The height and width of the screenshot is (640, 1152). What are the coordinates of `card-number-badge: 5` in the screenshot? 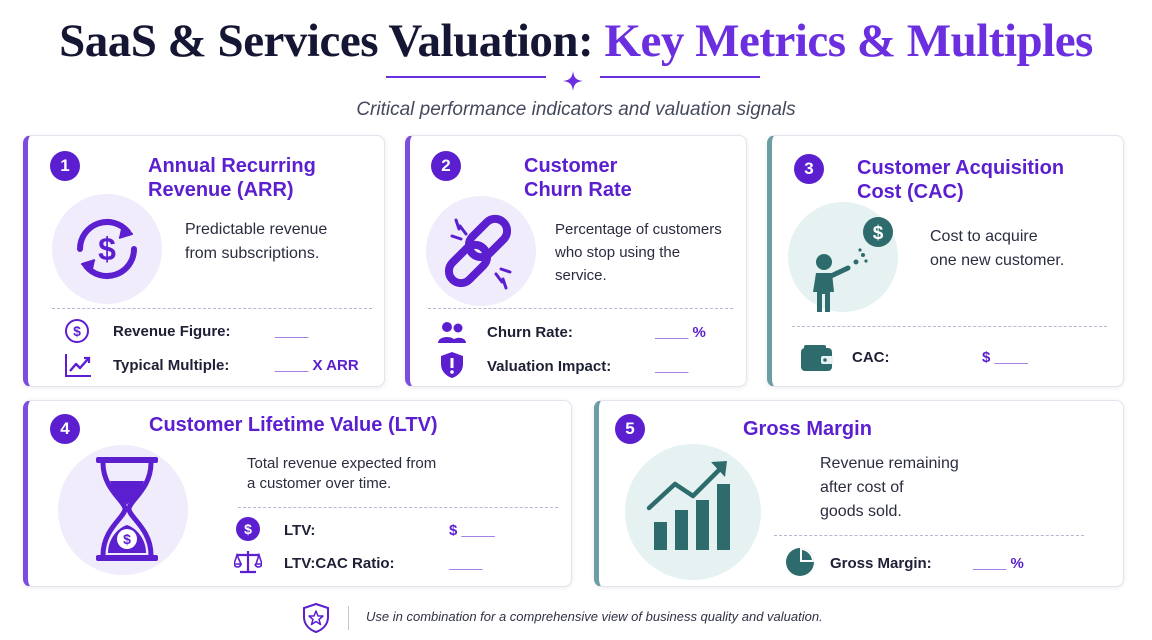 It's located at (630, 429).